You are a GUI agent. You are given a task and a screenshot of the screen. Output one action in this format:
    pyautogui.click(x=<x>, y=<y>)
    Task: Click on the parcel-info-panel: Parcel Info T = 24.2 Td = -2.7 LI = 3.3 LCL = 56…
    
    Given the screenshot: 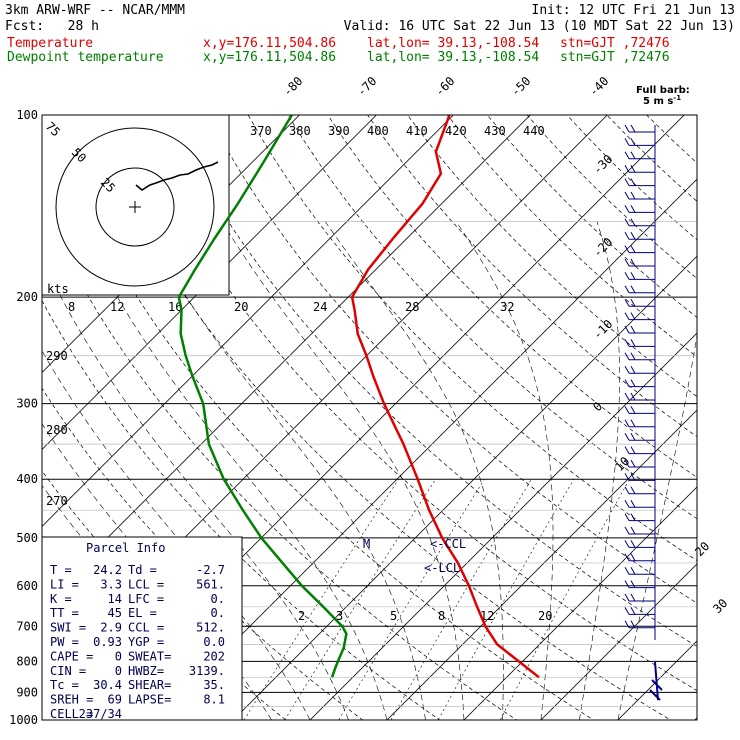 What is the action you would take?
    pyautogui.click(x=142, y=628)
    